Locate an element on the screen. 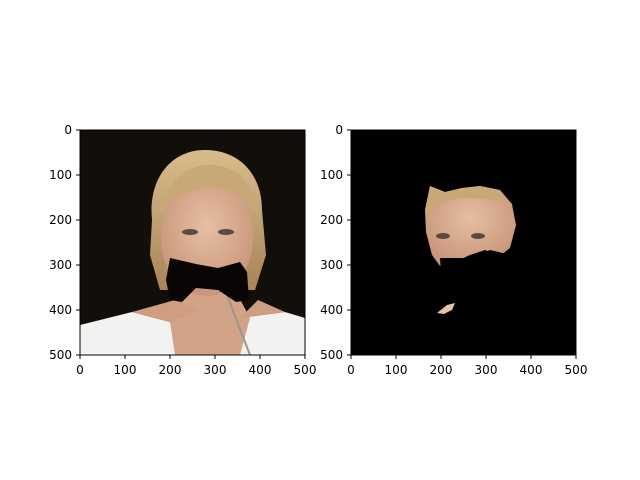  left-x-tick: 0 is located at coordinates (80, 370).